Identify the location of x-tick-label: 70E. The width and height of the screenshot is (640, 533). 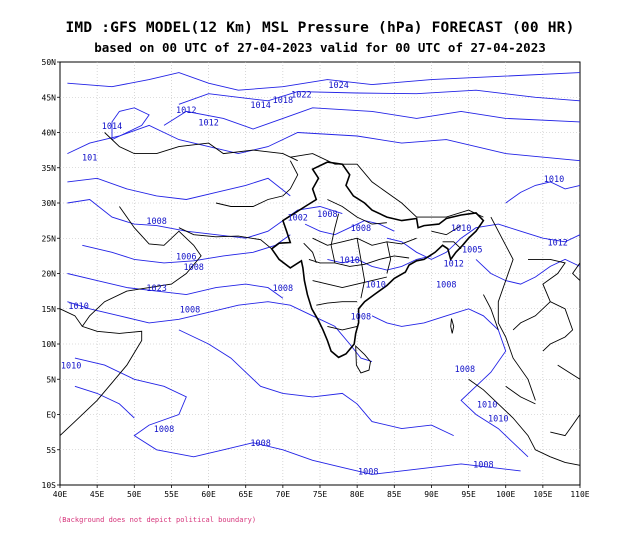
(283, 494).